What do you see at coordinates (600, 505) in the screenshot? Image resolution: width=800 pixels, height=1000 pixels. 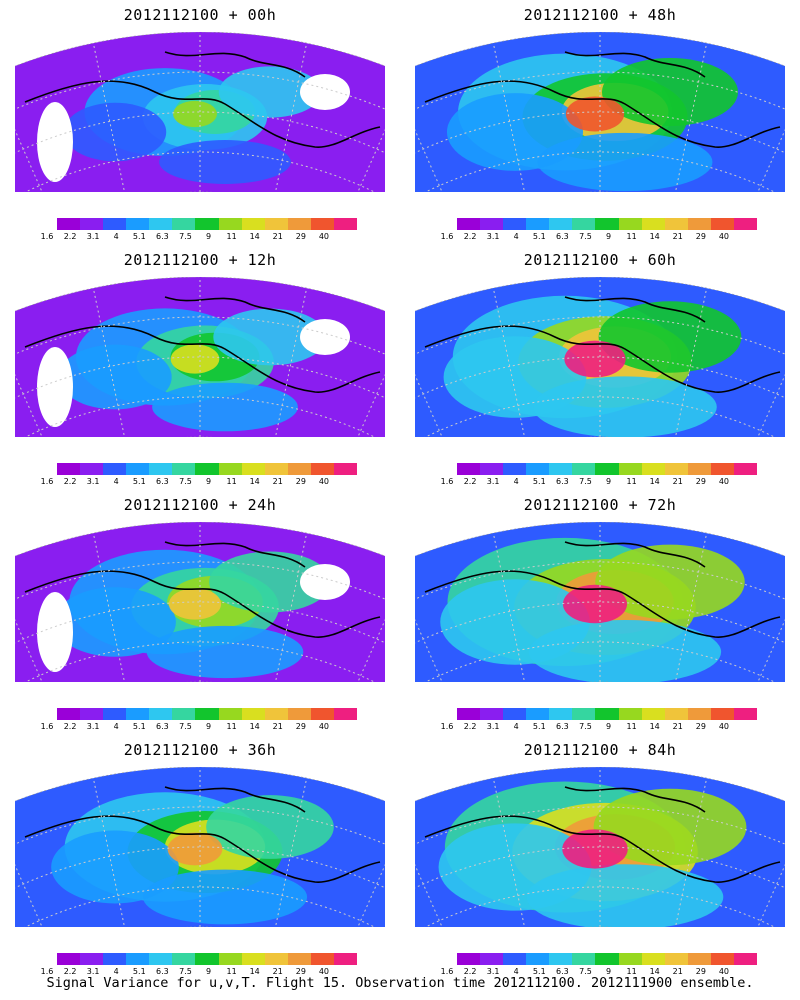 I see `panel-title: 2012112100 + 72h` at bounding box center [600, 505].